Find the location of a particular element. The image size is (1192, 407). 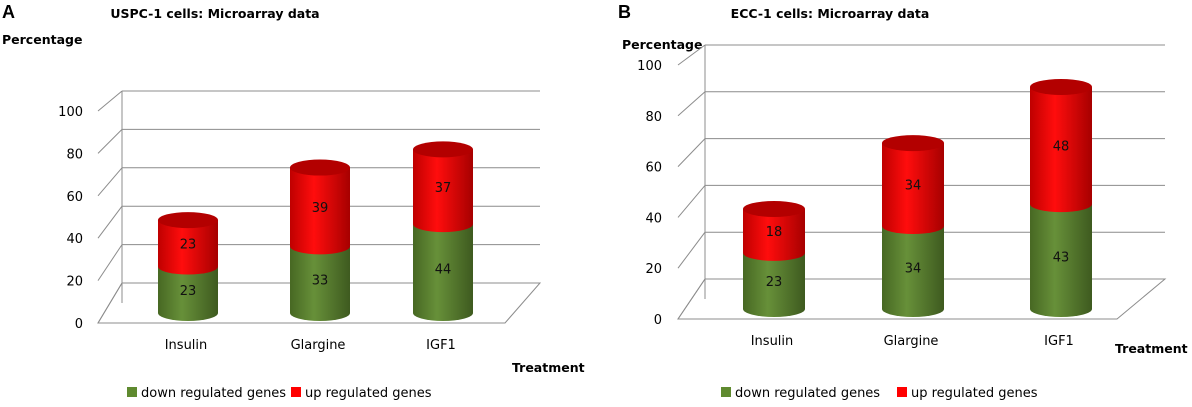

bar-value-label: 18 is located at coordinates (774, 232).